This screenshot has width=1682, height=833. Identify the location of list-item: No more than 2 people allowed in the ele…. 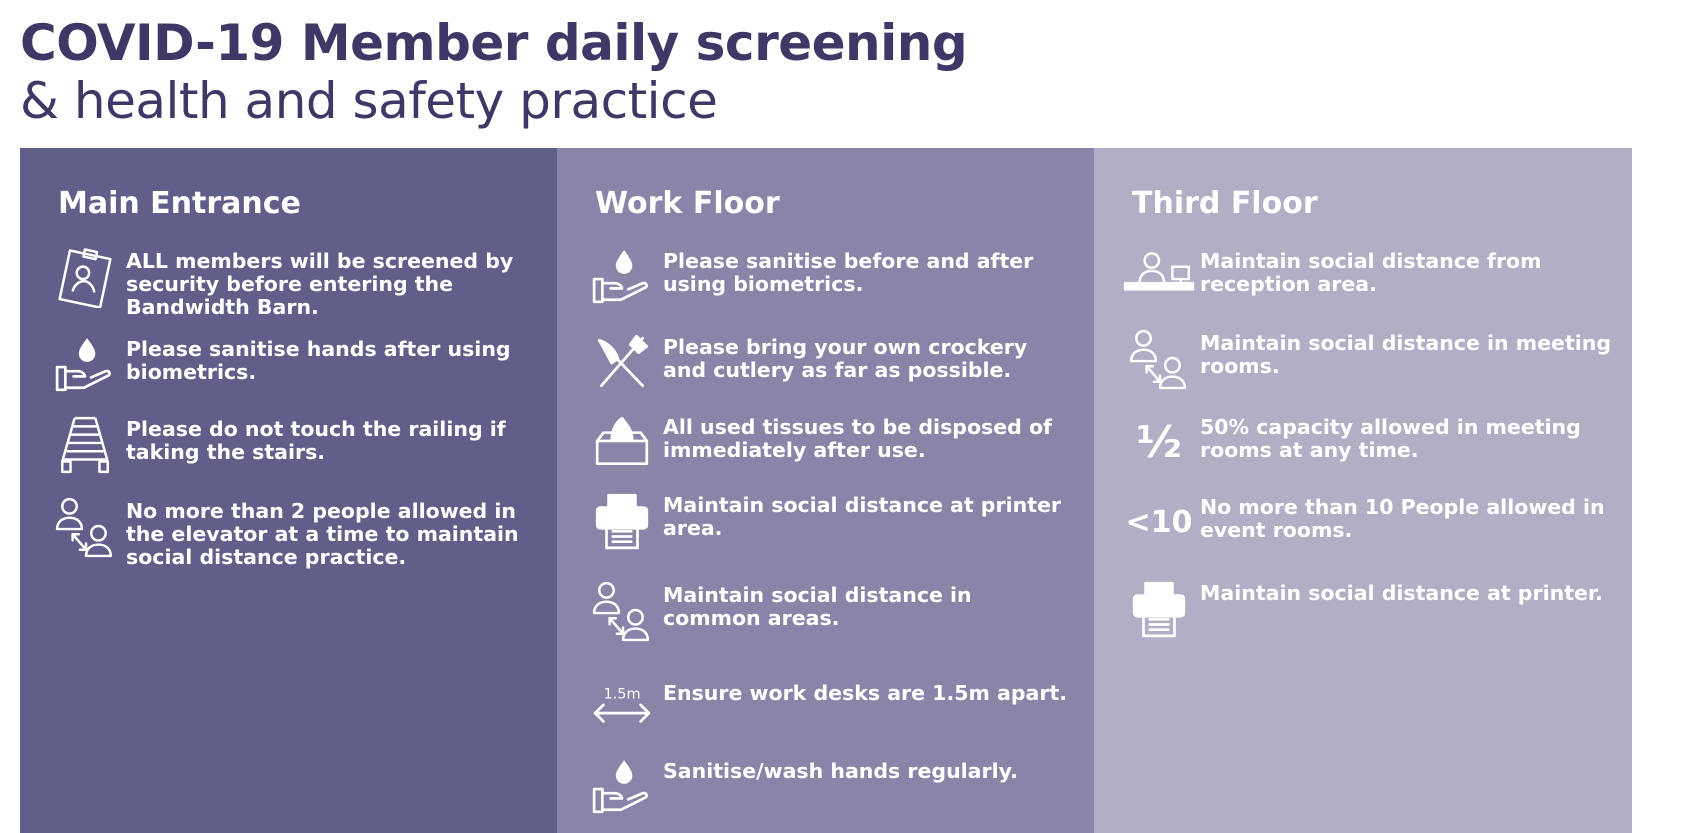
(290, 532).